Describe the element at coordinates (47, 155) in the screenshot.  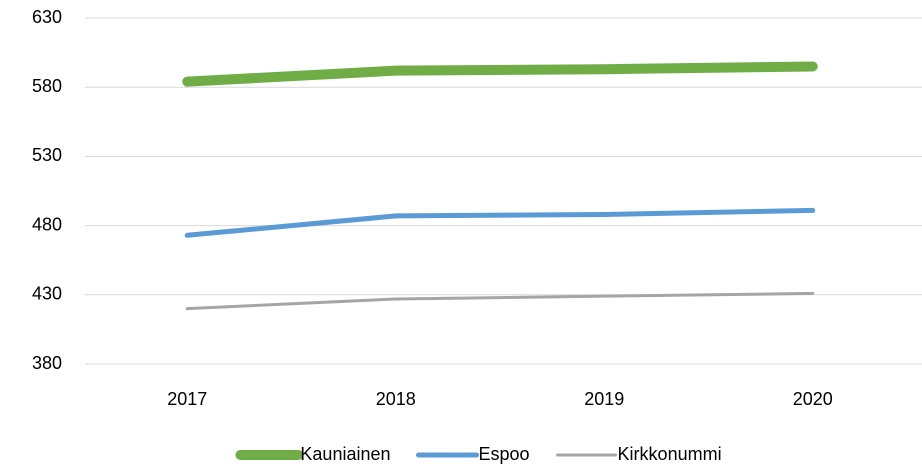
I see `y-tick-label: 530` at that location.